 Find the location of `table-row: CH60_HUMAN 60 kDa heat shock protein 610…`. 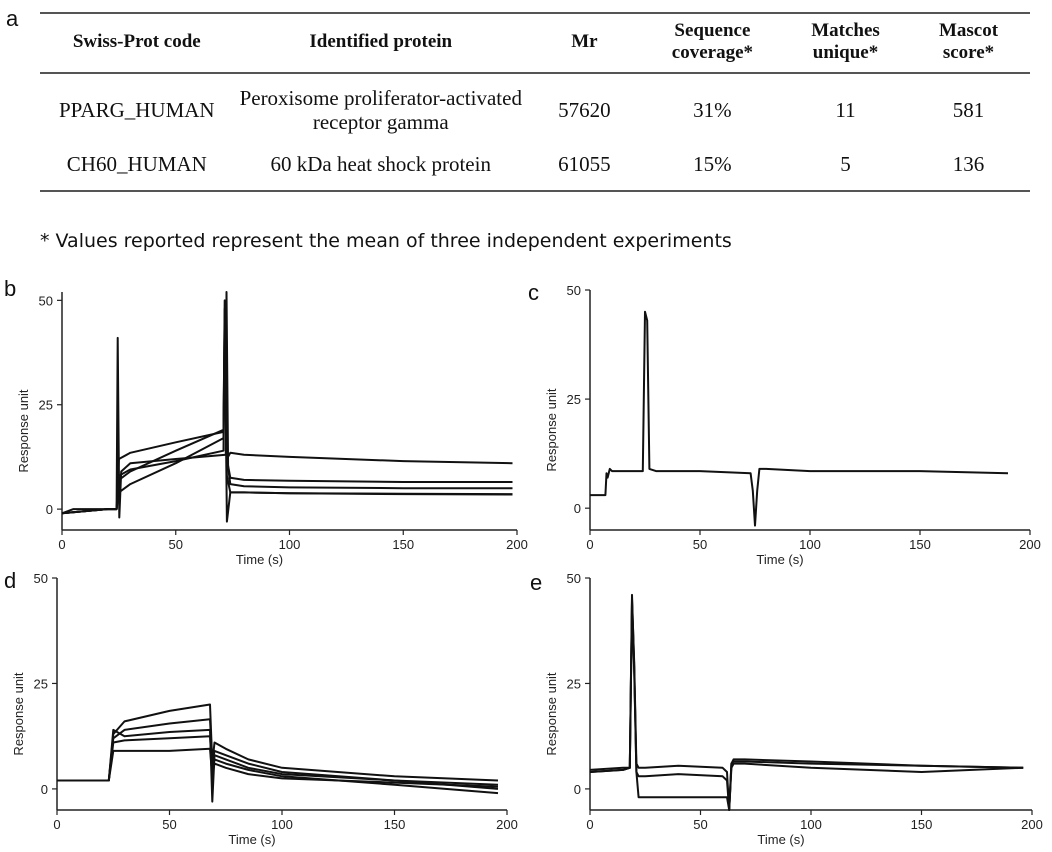

table-row: CH60_HUMAN 60 kDa heat shock protein 610… is located at coordinates (535, 166).